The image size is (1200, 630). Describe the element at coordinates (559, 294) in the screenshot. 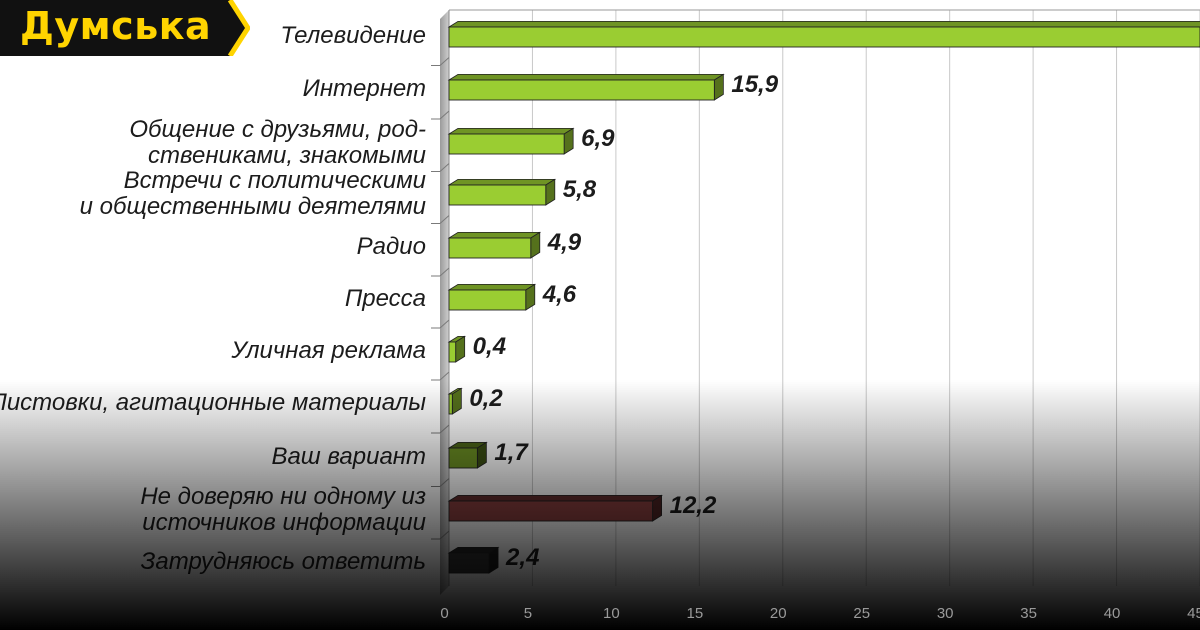

I see `data-label: 4,6` at that location.